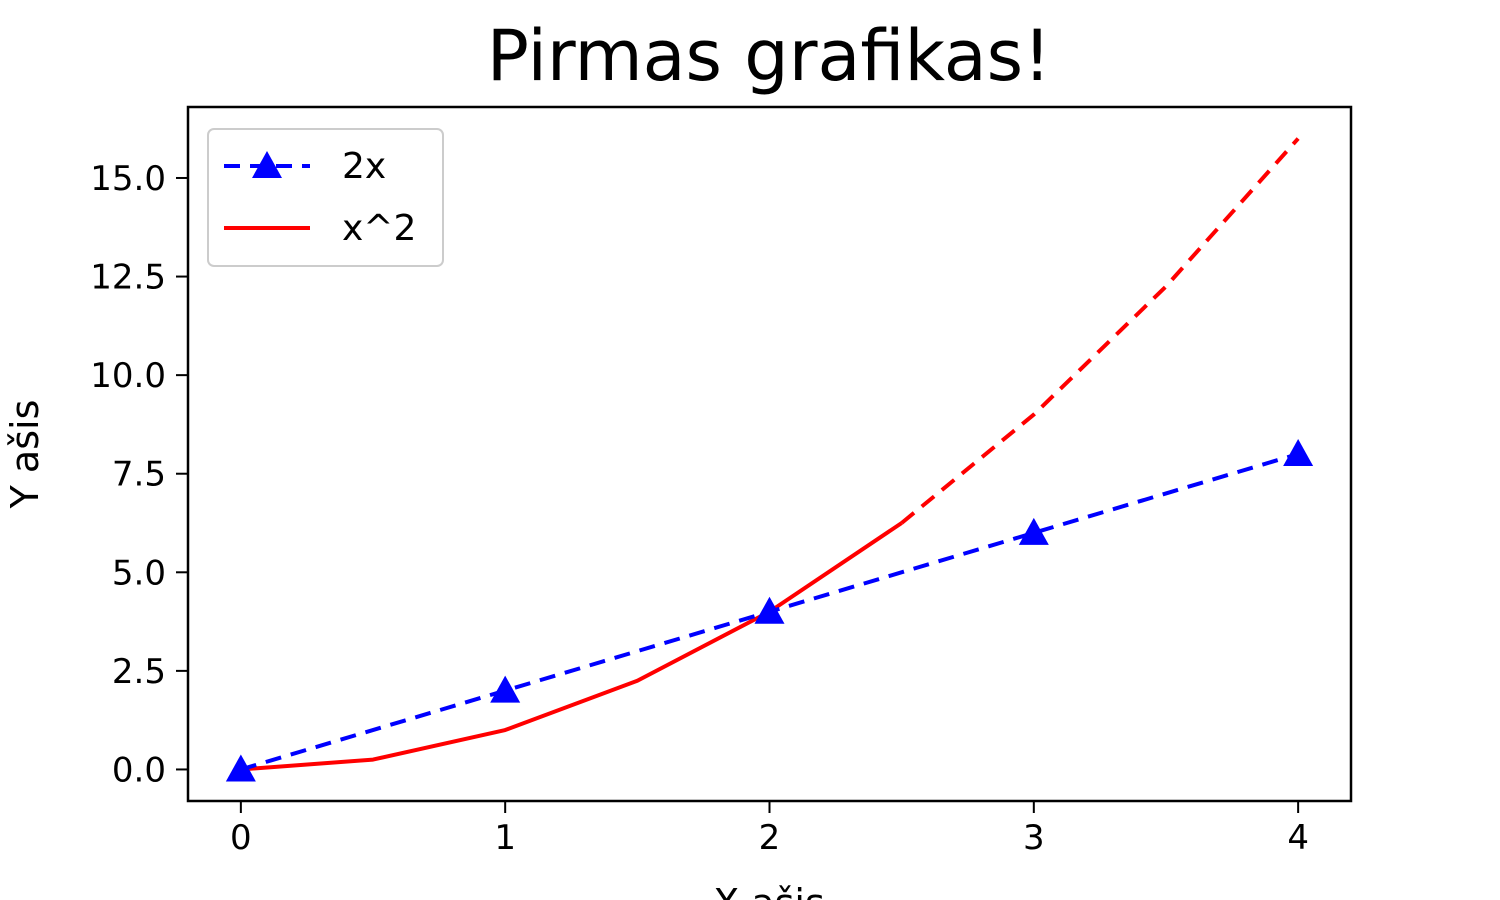 The height and width of the screenshot is (900, 1500). Describe the element at coordinates (139, 770) in the screenshot. I see `y-tick-label: 0.0` at that location.